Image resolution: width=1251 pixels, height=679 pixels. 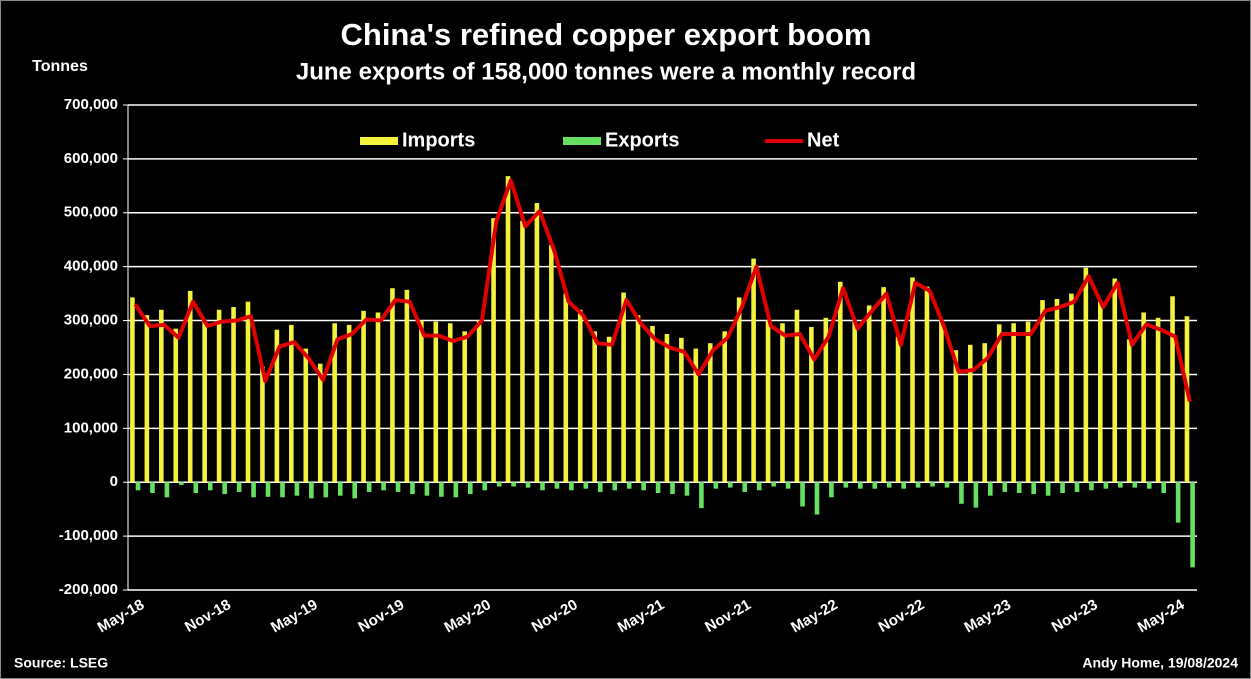 I want to click on legend-label: Net, so click(x=823, y=140).